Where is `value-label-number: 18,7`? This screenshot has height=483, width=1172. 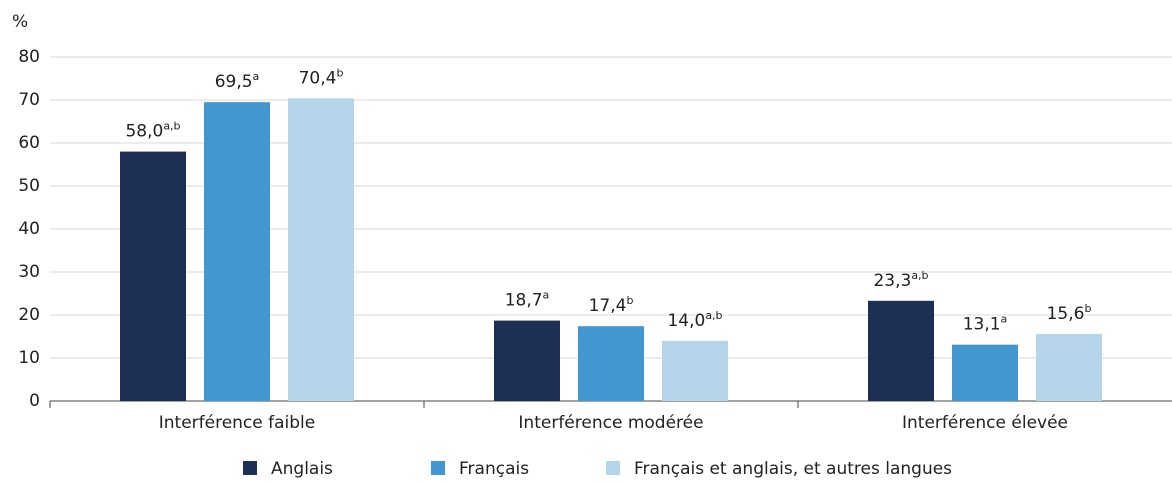 value-label-number: 18,7 is located at coordinates (524, 301).